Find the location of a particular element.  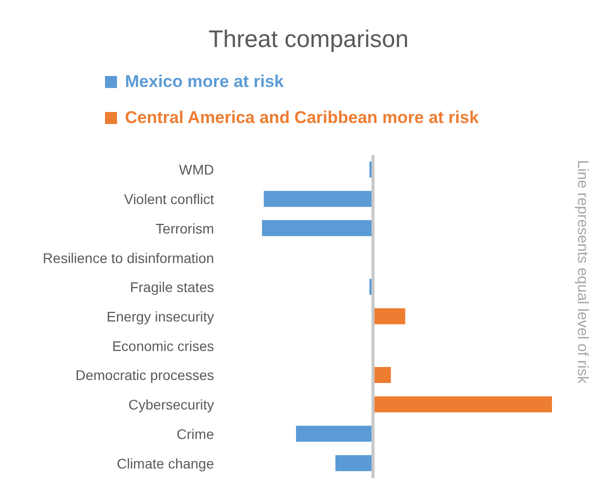

y-tick-label: Crime is located at coordinates (195, 434).